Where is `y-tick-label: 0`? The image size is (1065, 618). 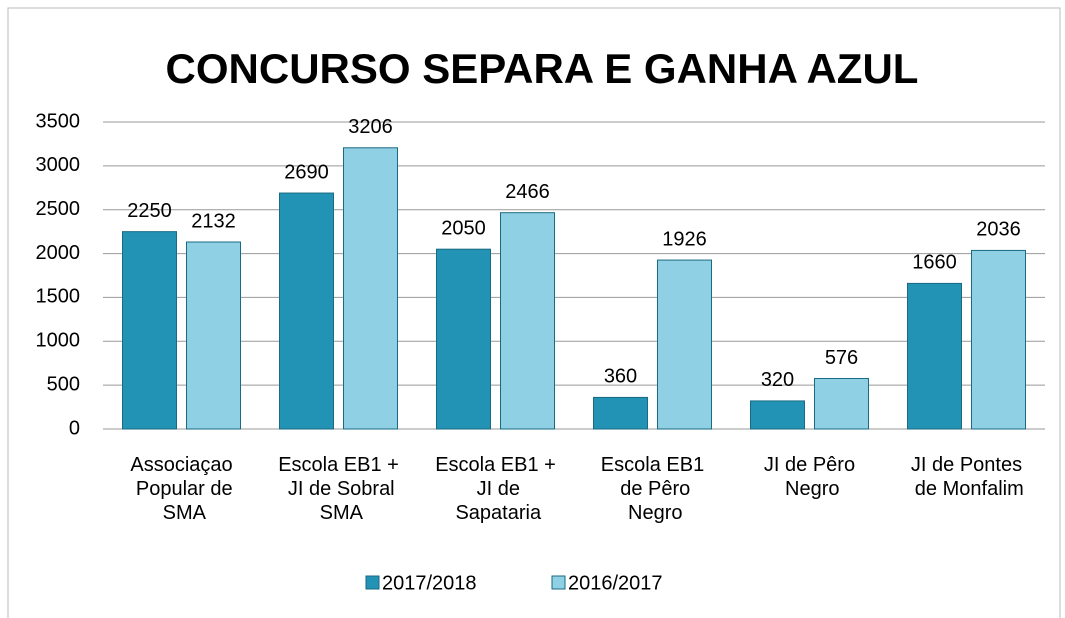 y-tick-label: 0 is located at coordinates (74, 428).